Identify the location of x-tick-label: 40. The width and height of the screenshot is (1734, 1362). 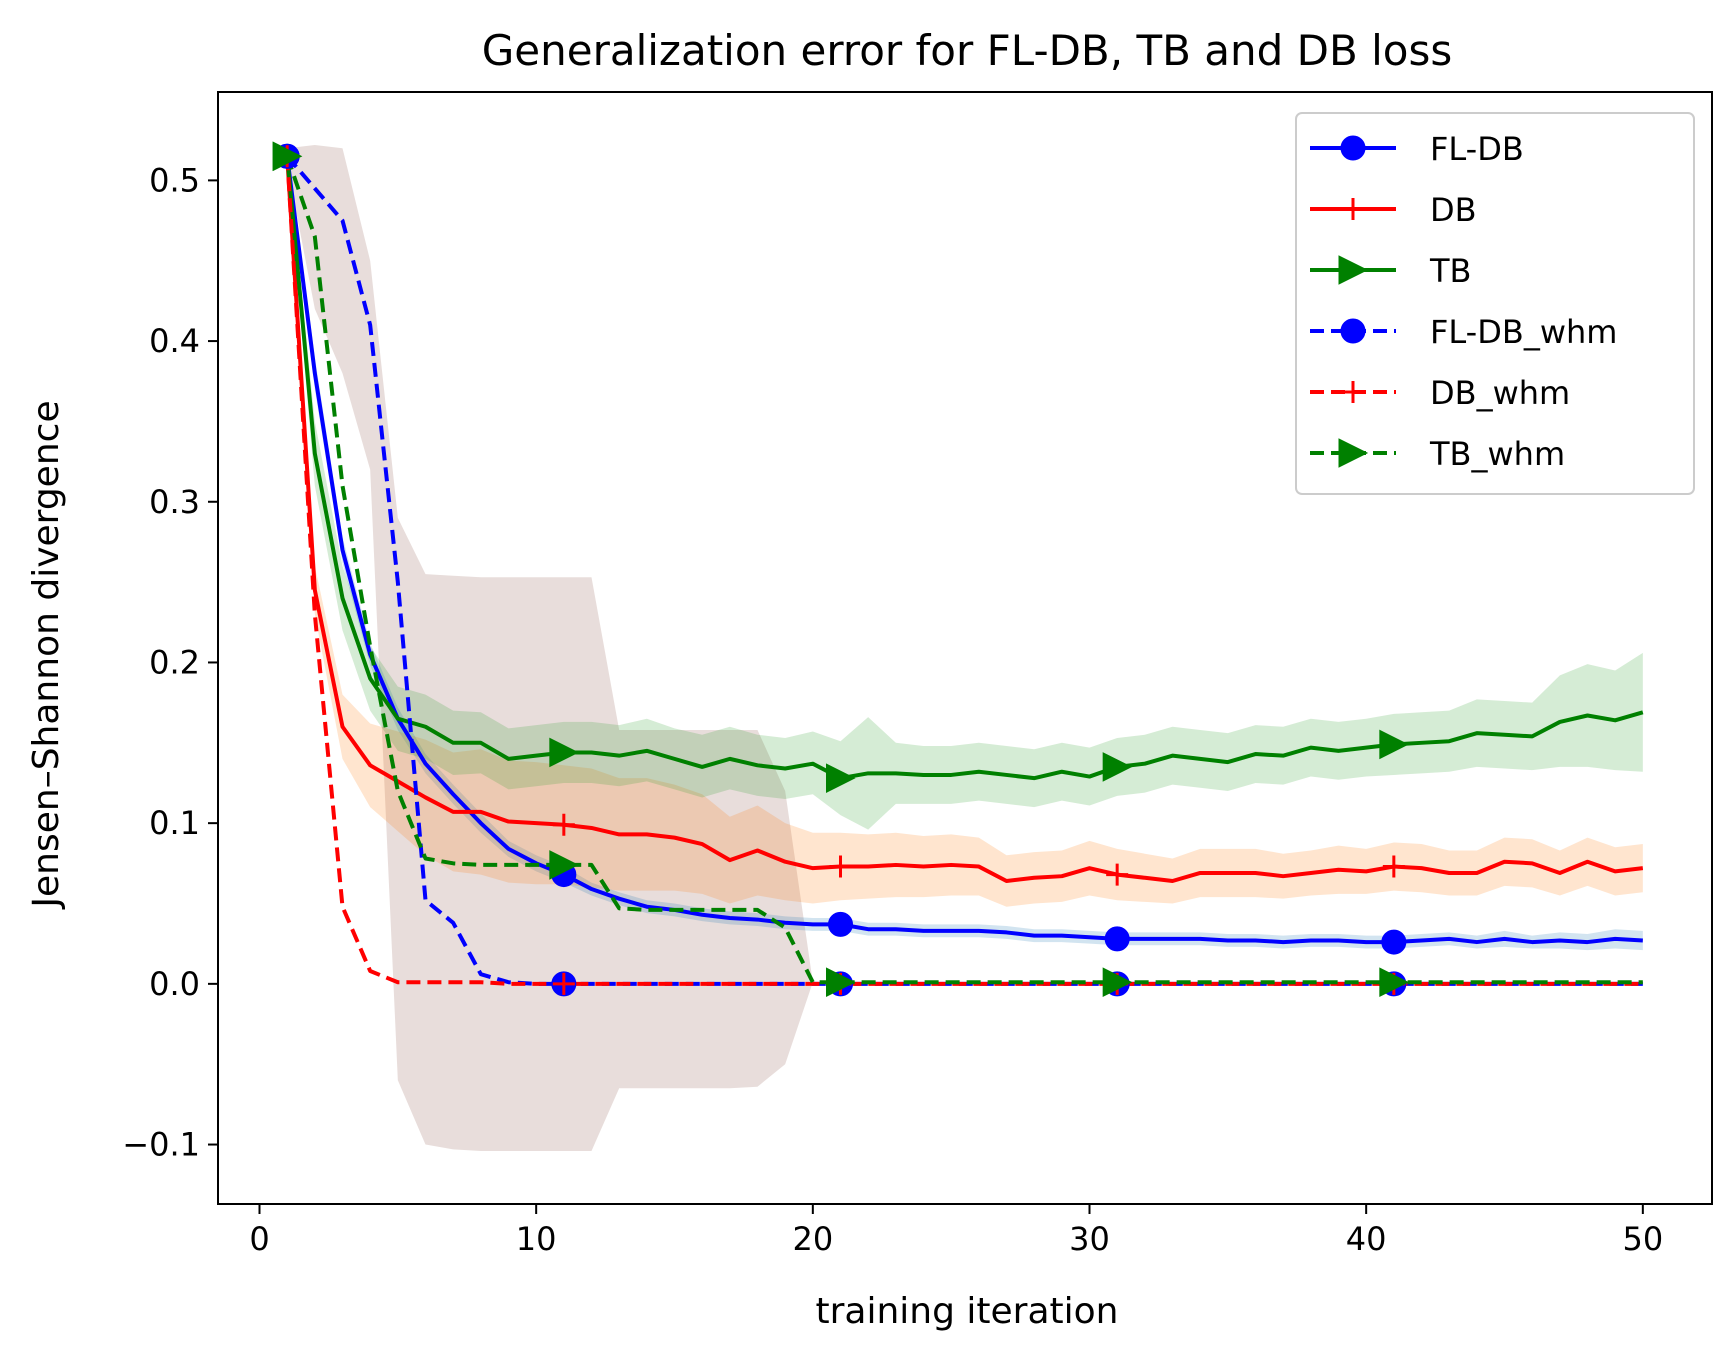
(1366, 1239).